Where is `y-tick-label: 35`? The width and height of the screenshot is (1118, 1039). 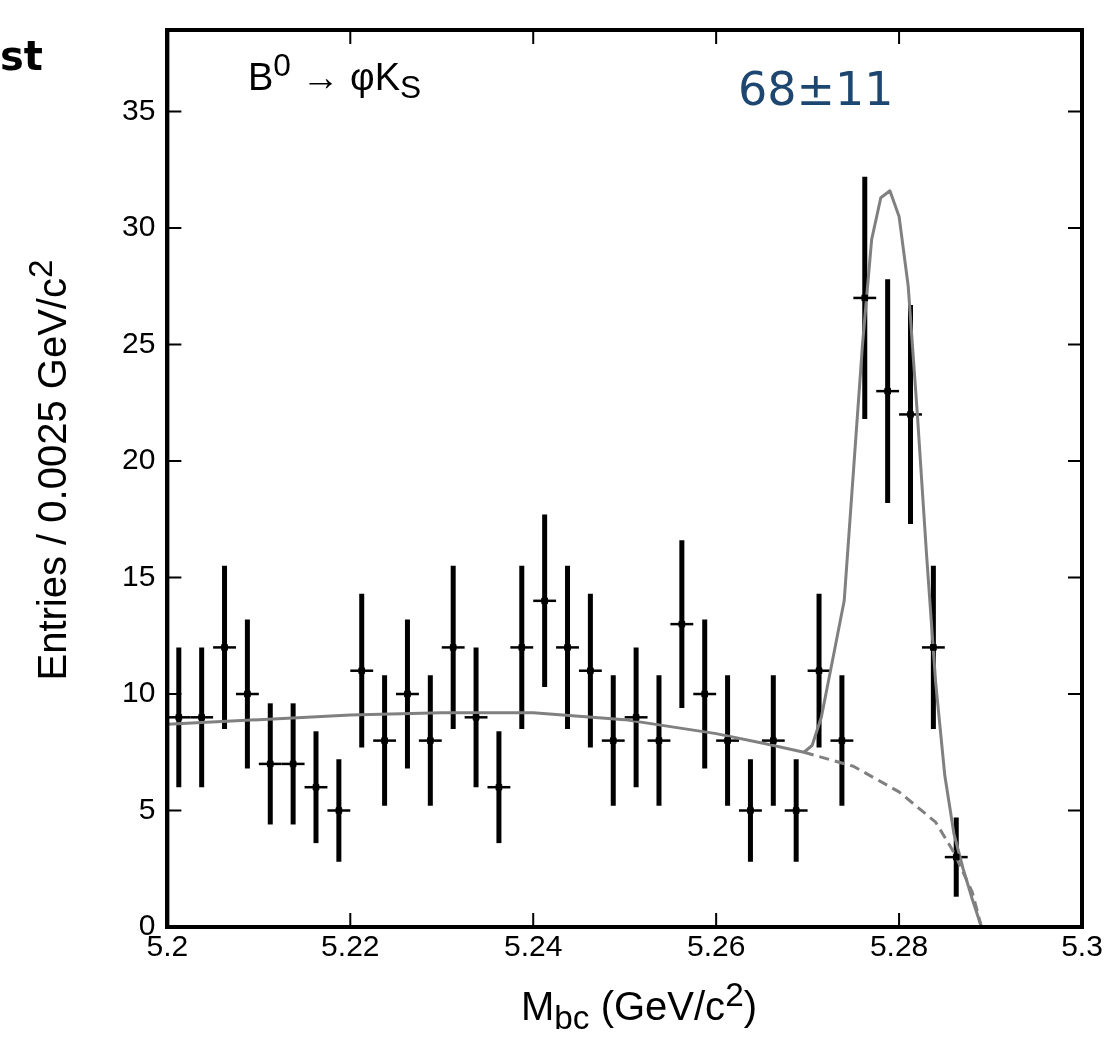
y-tick-label: 35 is located at coordinates (138, 109).